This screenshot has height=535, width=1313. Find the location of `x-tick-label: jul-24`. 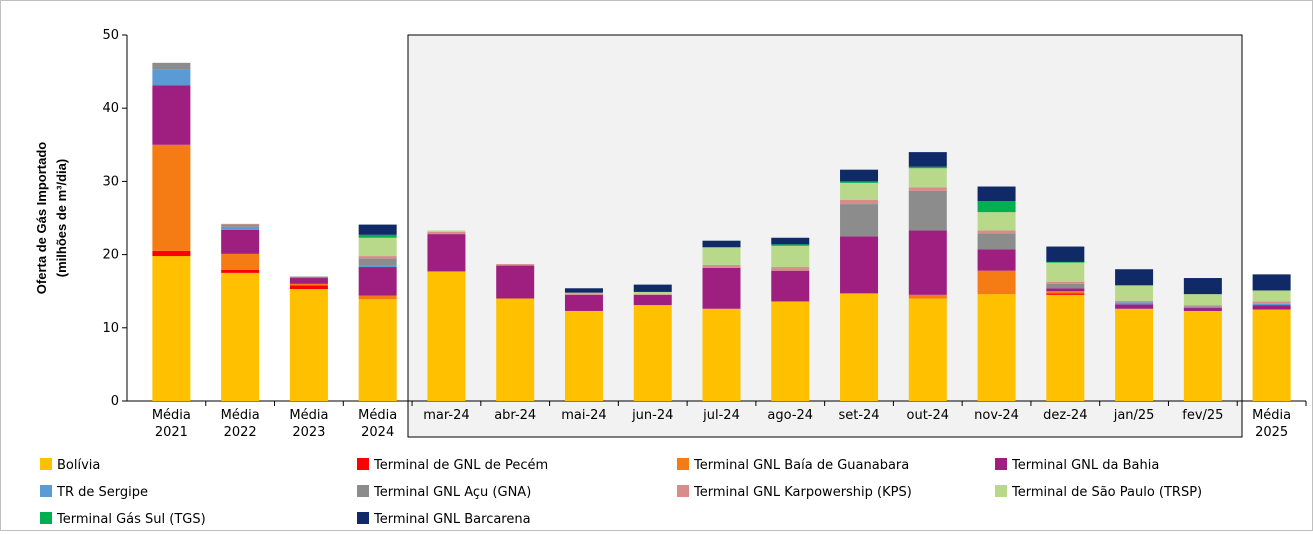

x-tick-label: jul-24 is located at coordinates (721, 415).